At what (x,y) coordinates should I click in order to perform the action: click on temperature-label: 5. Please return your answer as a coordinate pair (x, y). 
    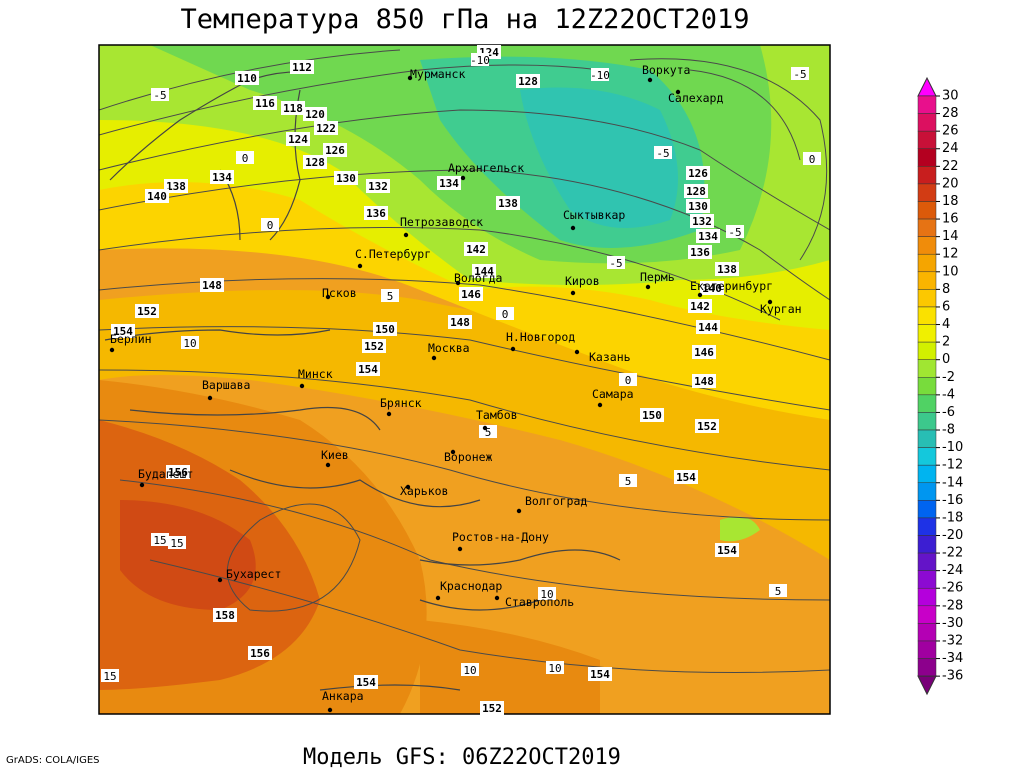
    Looking at the image, I should click on (778, 591).